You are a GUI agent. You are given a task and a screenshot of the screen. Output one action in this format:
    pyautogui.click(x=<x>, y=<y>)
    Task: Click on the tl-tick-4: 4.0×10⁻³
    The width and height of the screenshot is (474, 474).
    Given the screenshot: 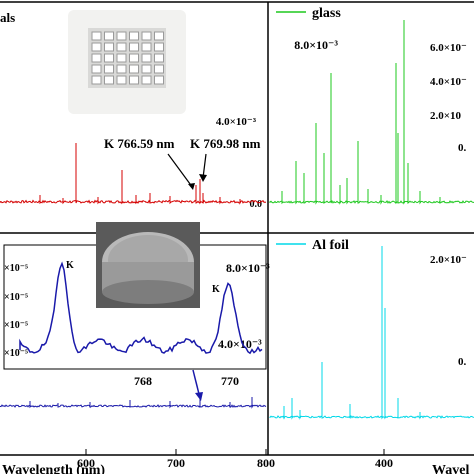 What is the action you would take?
    pyautogui.click(x=236, y=122)
    